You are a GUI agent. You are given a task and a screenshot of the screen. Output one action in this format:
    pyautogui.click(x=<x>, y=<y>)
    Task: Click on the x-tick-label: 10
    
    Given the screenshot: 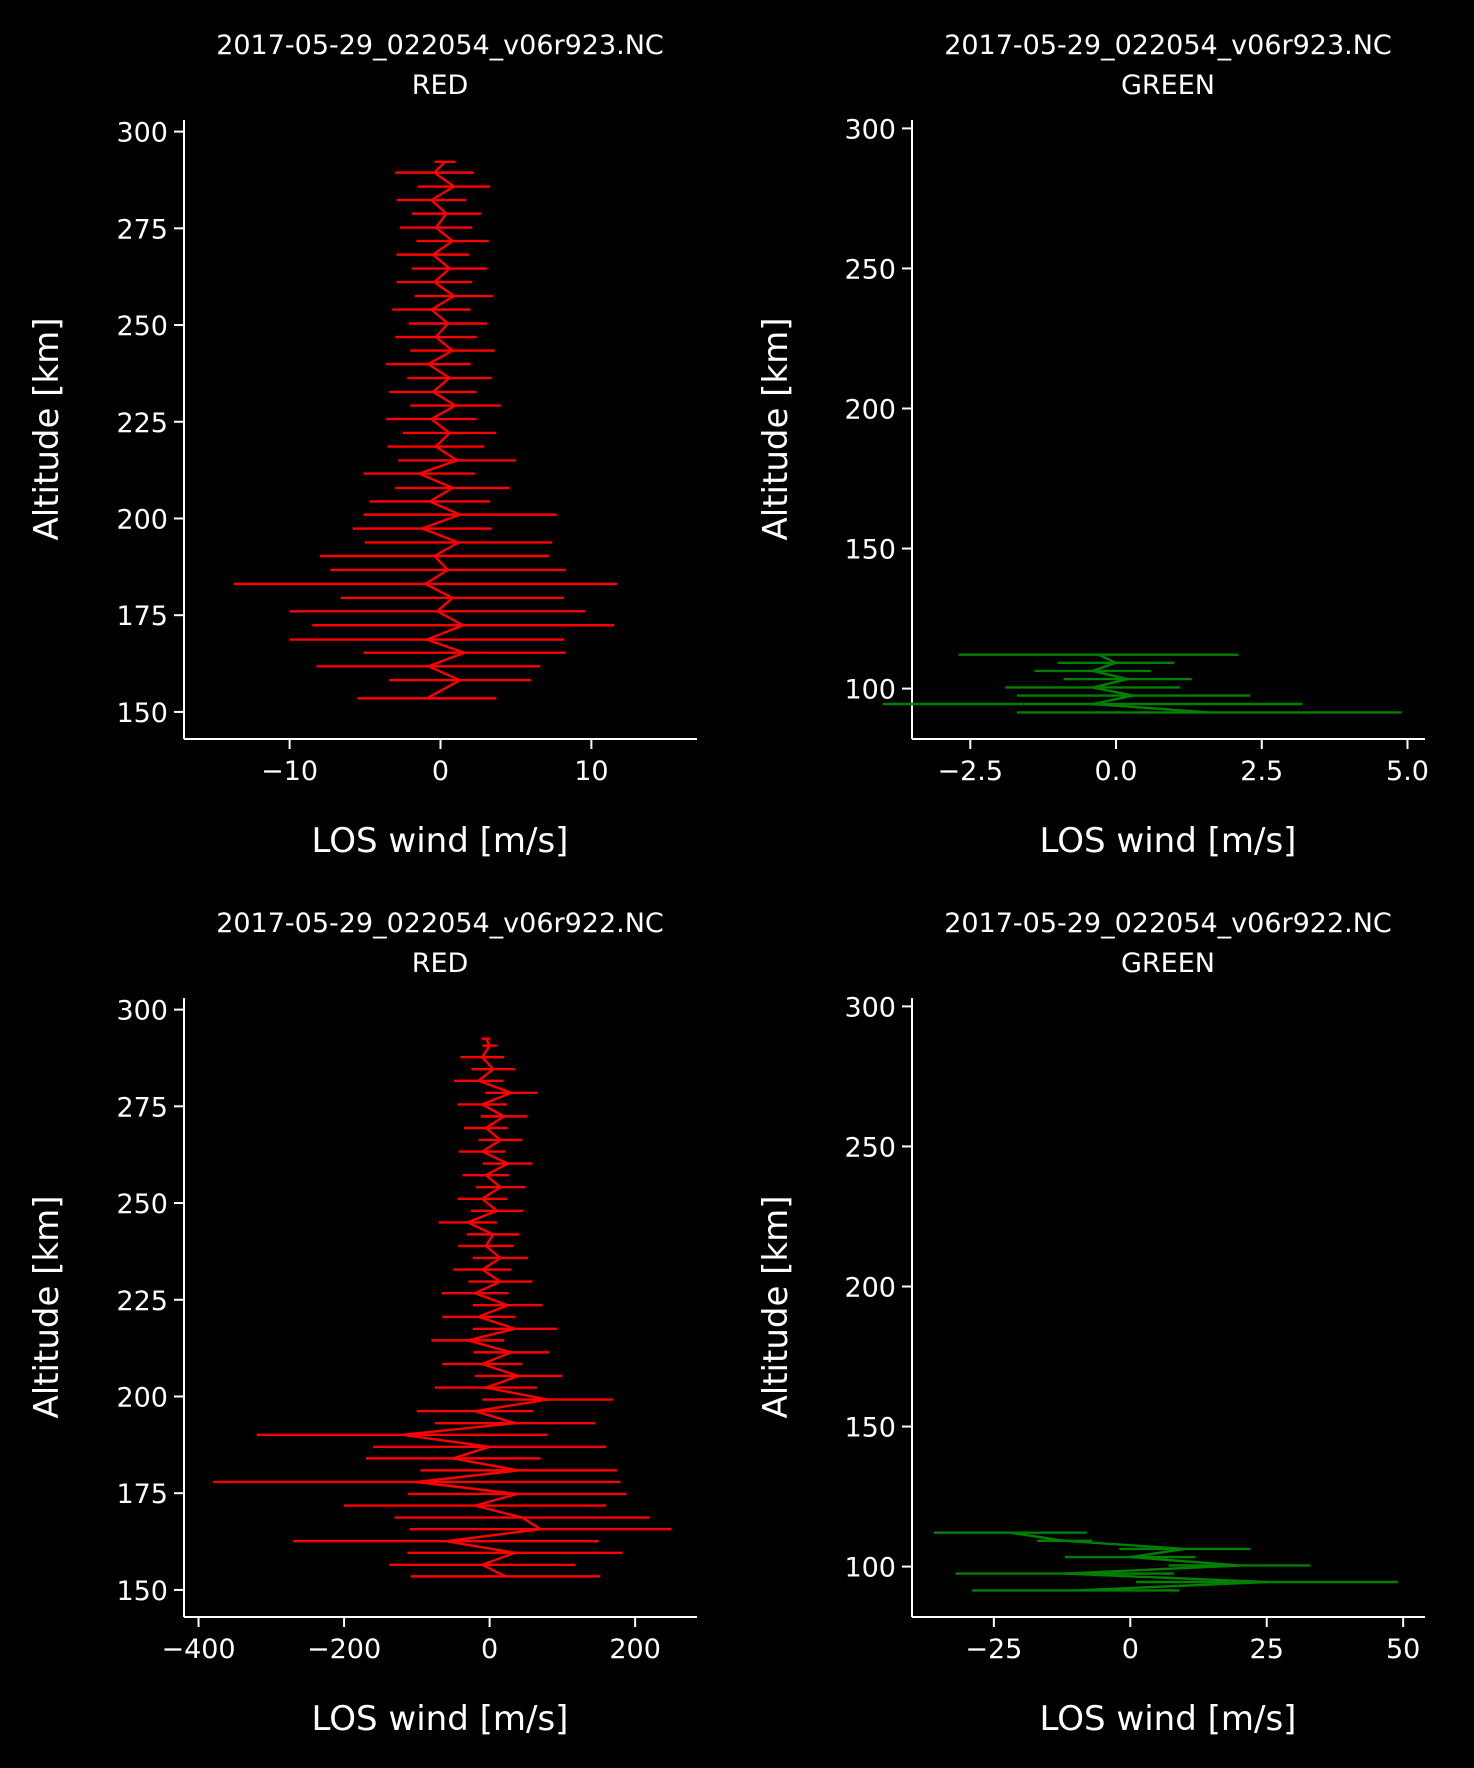 What is the action you would take?
    pyautogui.click(x=591, y=771)
    